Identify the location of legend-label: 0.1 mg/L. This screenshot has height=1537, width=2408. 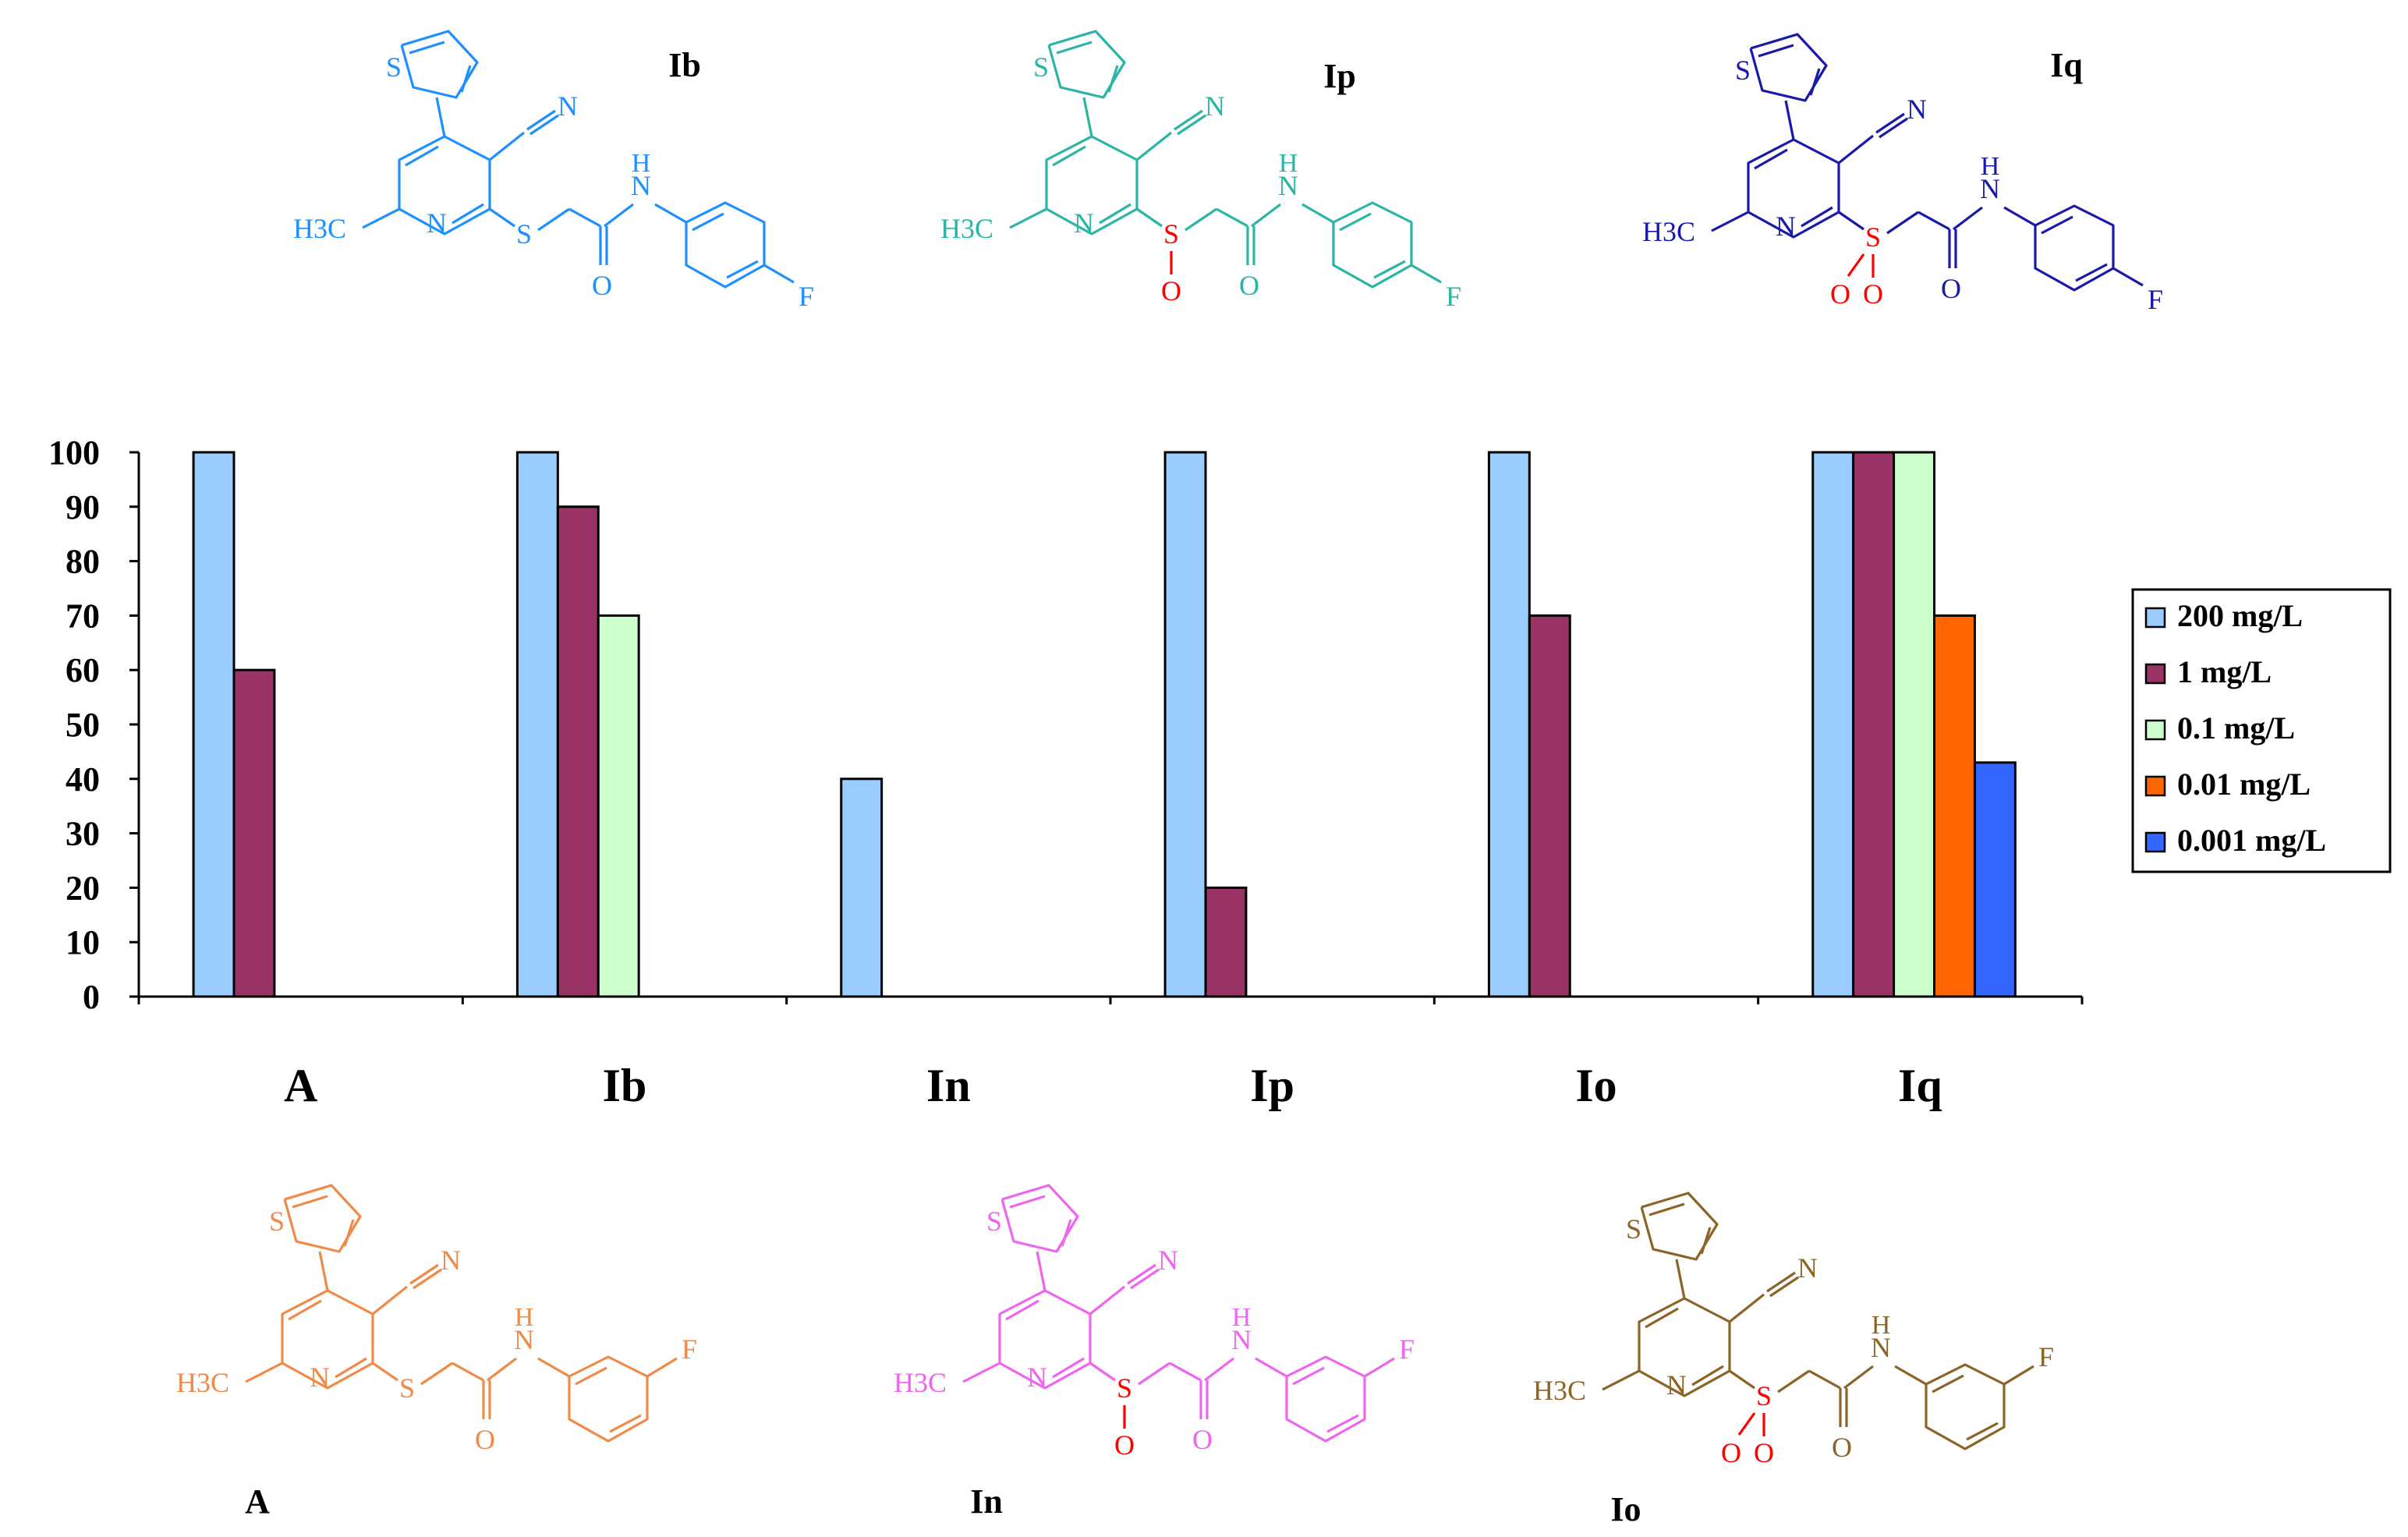
(2236, 727).